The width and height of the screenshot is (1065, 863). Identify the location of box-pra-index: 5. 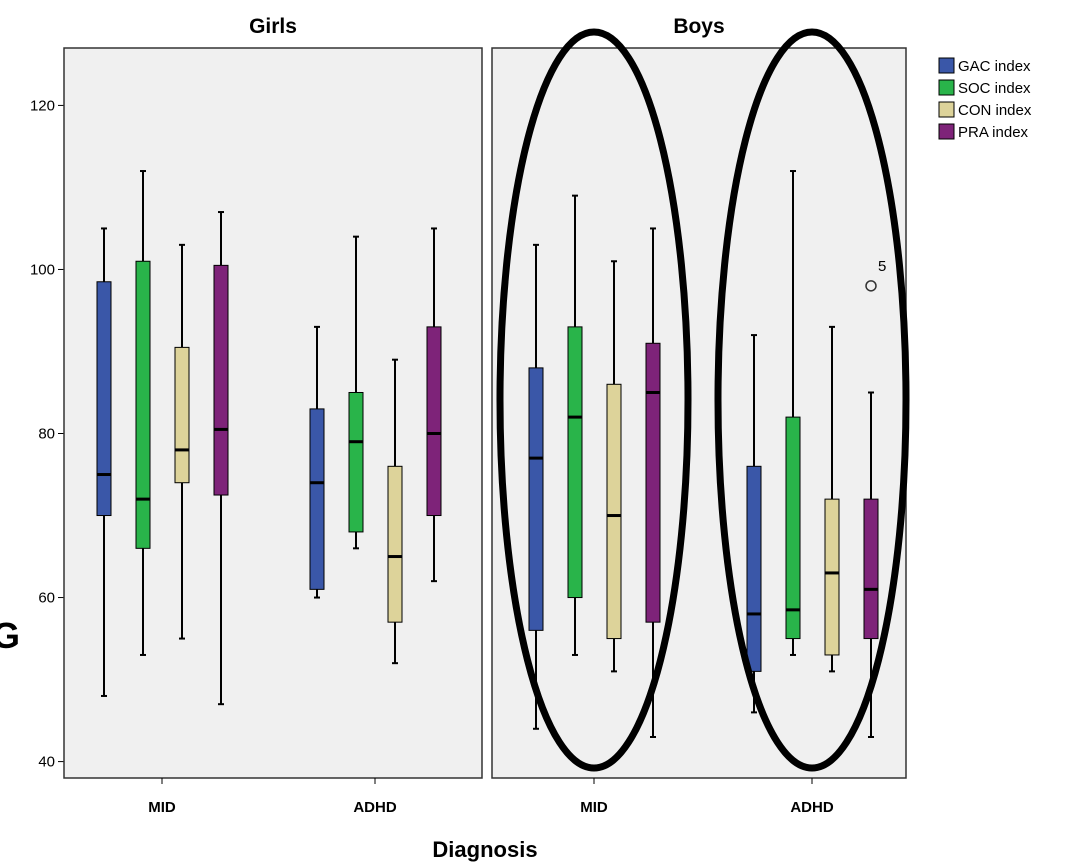
(874, 498).